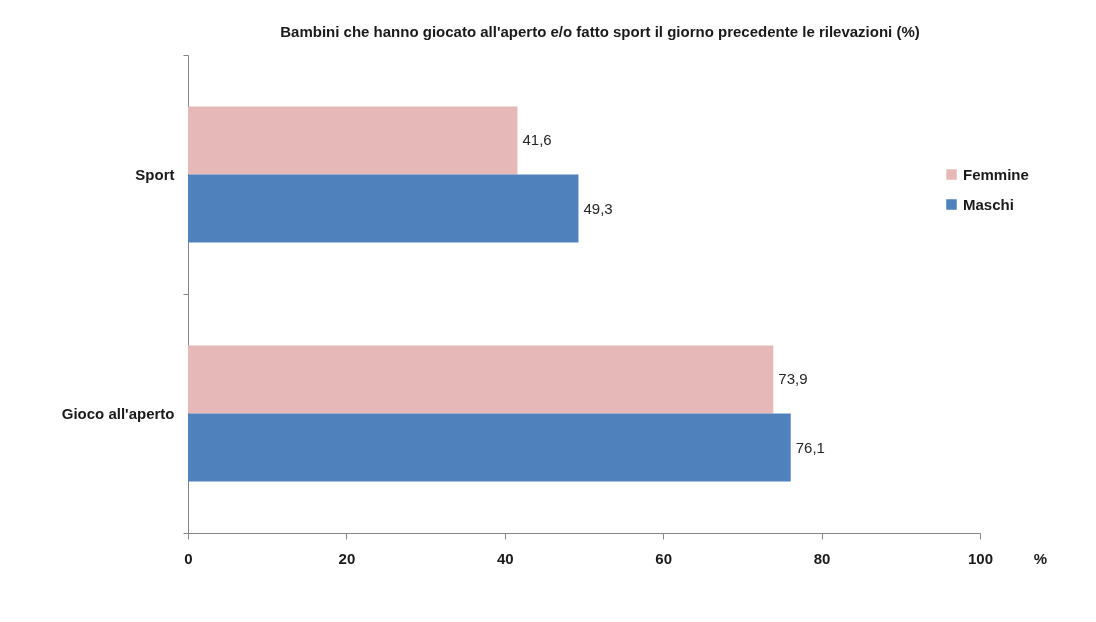 This screenshot has width=1096, height=622. What do you see at coordinates (810, 447) in the screenshot?
I see `data-label: 76,1` at bounding box center [810, 447].